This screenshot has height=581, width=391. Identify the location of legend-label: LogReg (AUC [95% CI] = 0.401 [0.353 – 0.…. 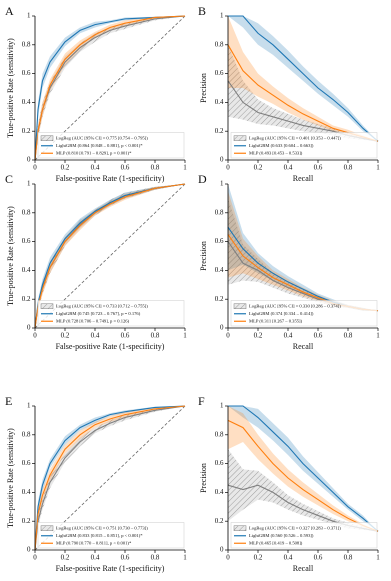
(295, 137).